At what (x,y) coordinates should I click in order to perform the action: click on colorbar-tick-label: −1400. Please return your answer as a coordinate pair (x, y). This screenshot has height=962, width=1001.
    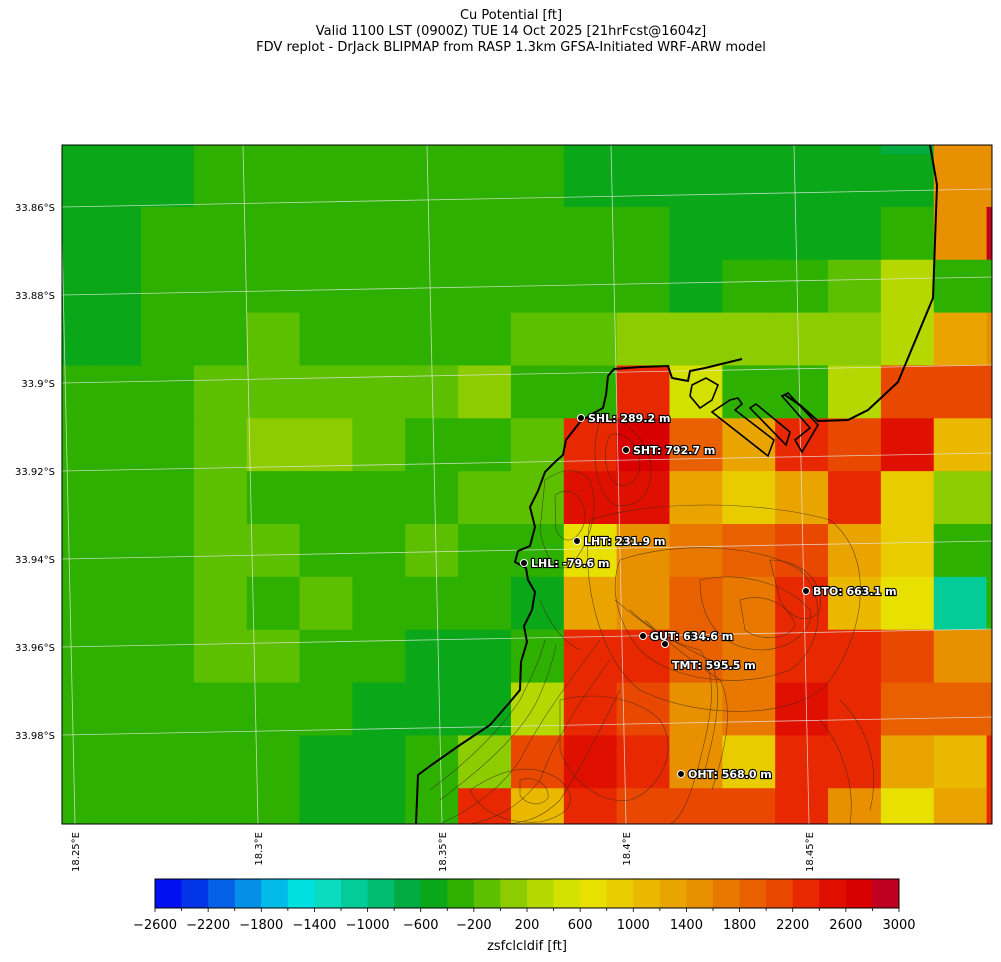
    Looking at the image, I should click on (314, 925).